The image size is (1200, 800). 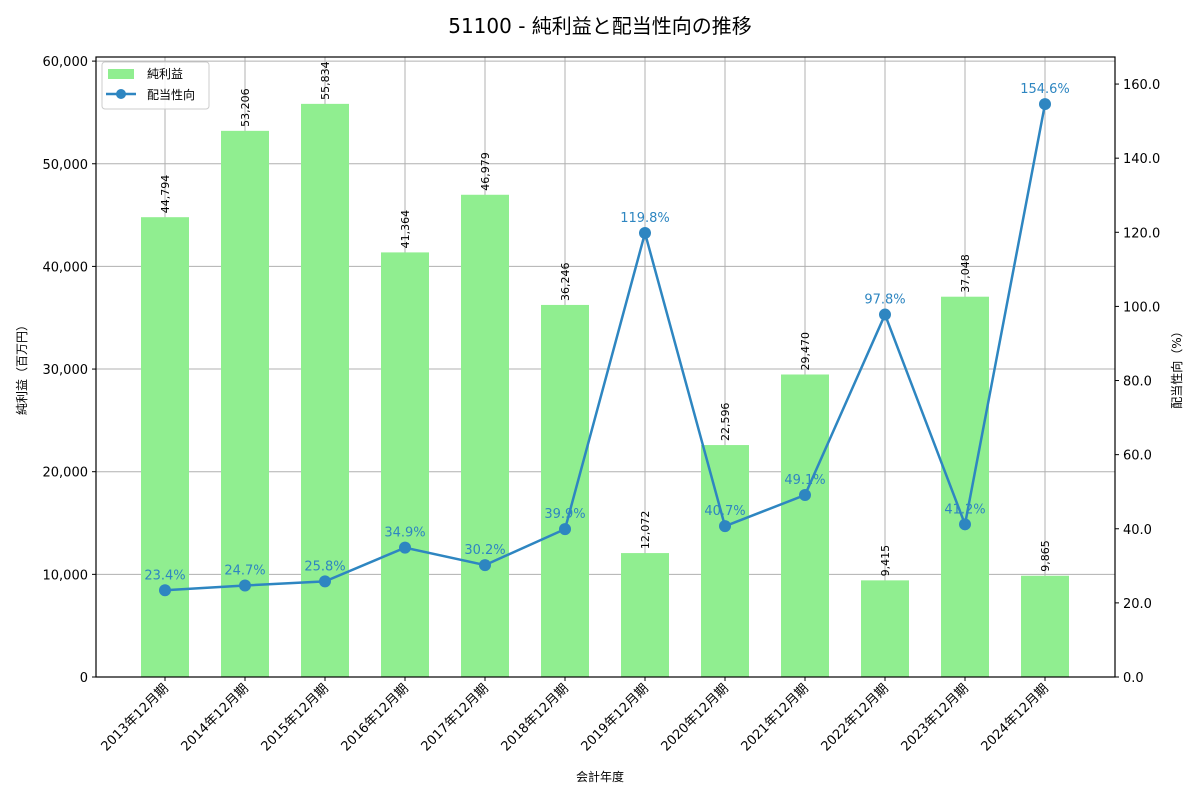 What do you see at coordinates (1133, 678) in the screenshot?
I see `y2-tick-label: 0.0` at bounding box center [1133, 678].